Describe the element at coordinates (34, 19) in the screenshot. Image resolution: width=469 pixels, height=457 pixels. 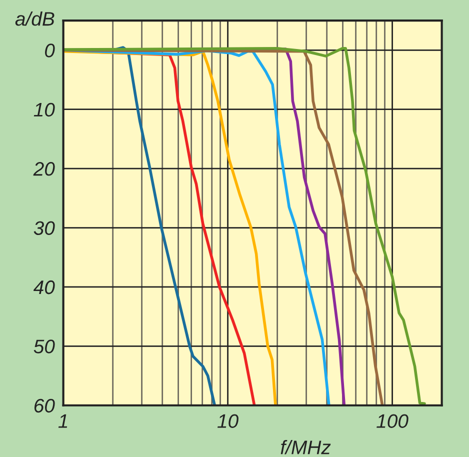
I see `y-axis-title: a/dB` at that location.